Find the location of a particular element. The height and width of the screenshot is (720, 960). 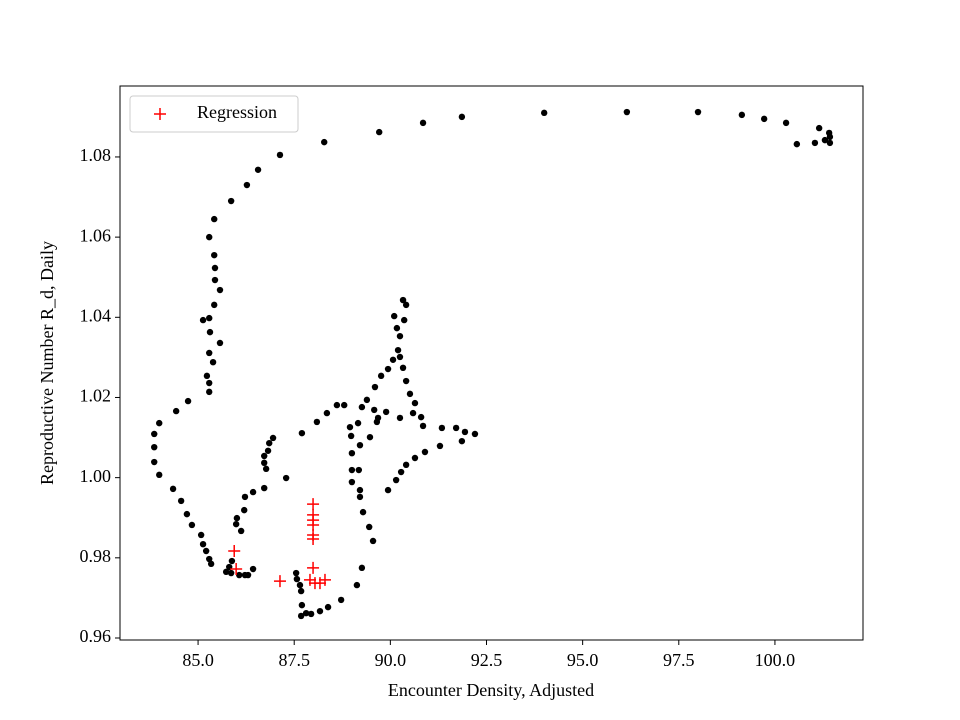

y-tick-label: 1.02 is located at coordinates (96, 396).